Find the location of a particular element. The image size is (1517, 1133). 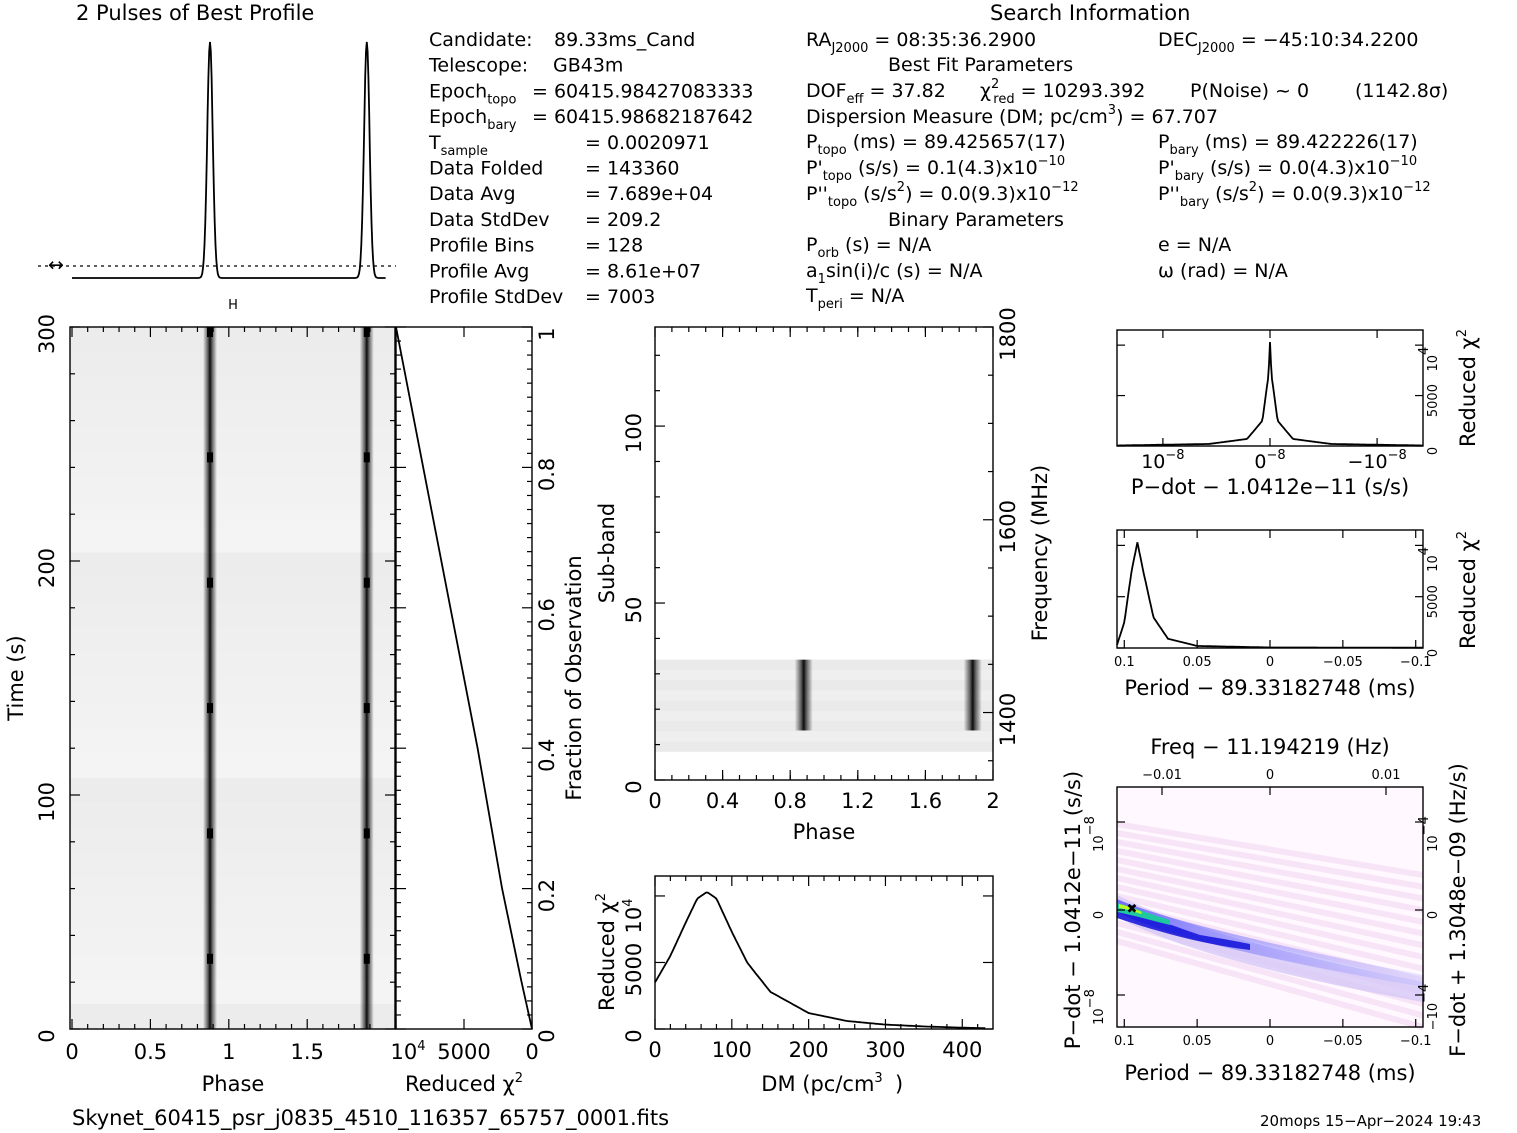

pdot-ytick: 5000 is located at coordinates (1433, 400).